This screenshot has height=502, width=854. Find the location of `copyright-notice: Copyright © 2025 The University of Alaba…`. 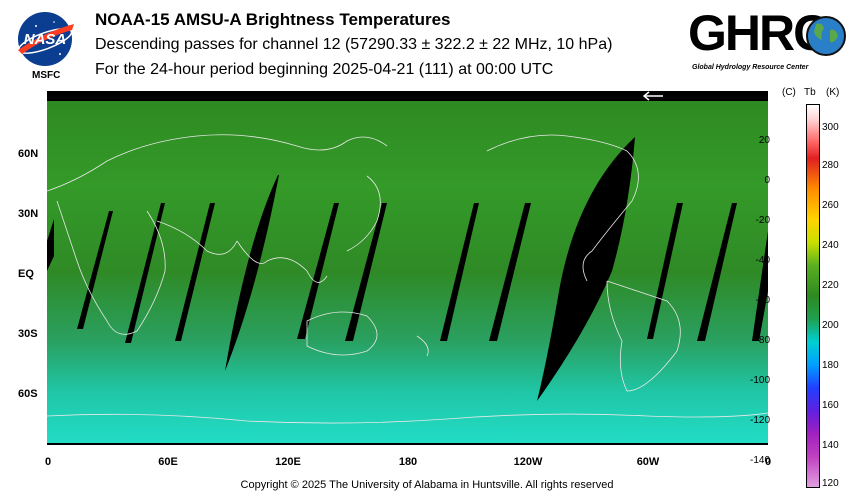

copyright-notice: Copyright © 2025 The University of Alaba… is located at coordinates (427, 485).